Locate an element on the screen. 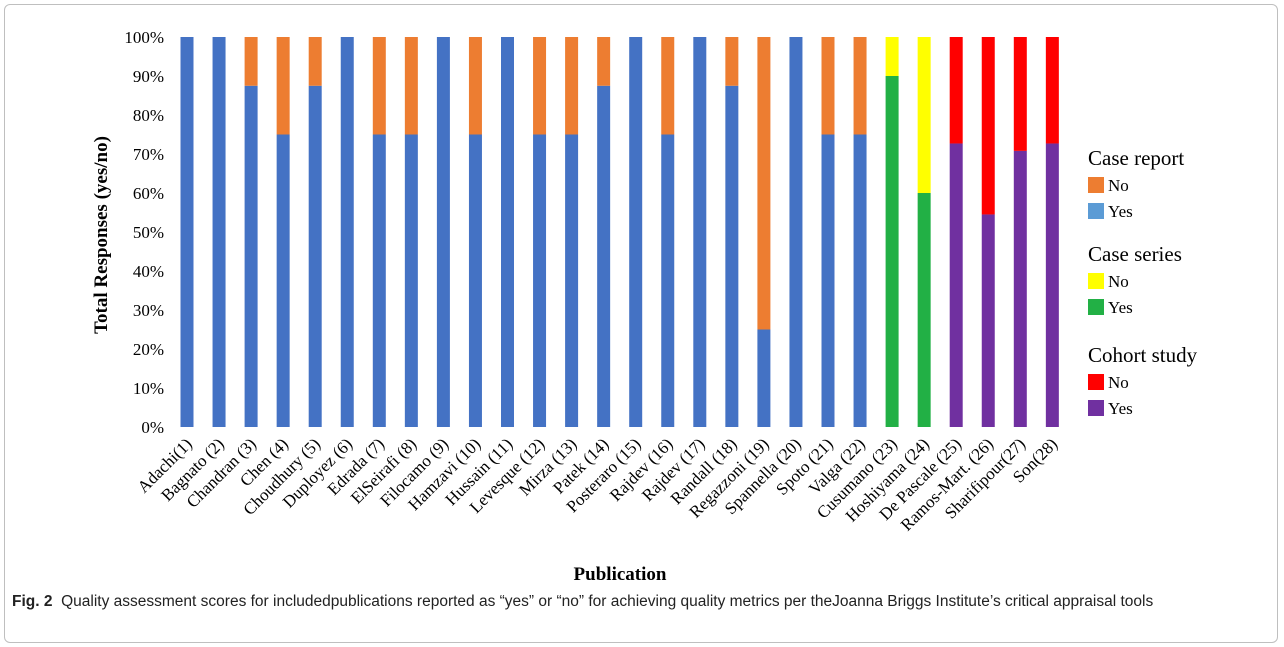 The height and width of the screenshot is (647, 1284). legend-title: Case report is located at coordinates (1136, 158).